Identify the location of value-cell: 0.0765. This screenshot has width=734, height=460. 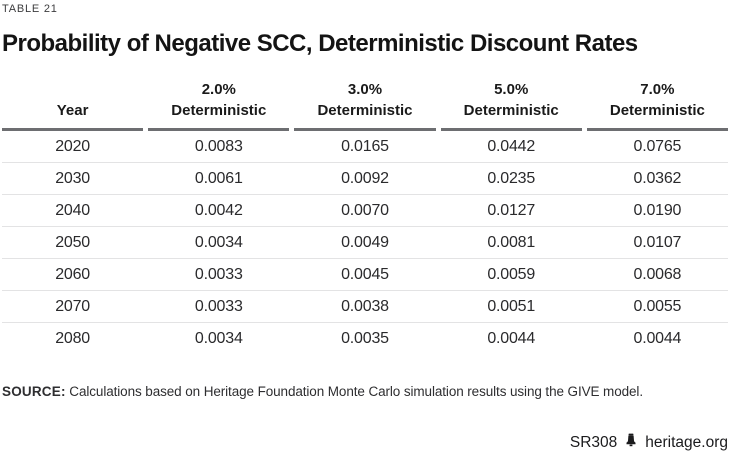
(657, 146).